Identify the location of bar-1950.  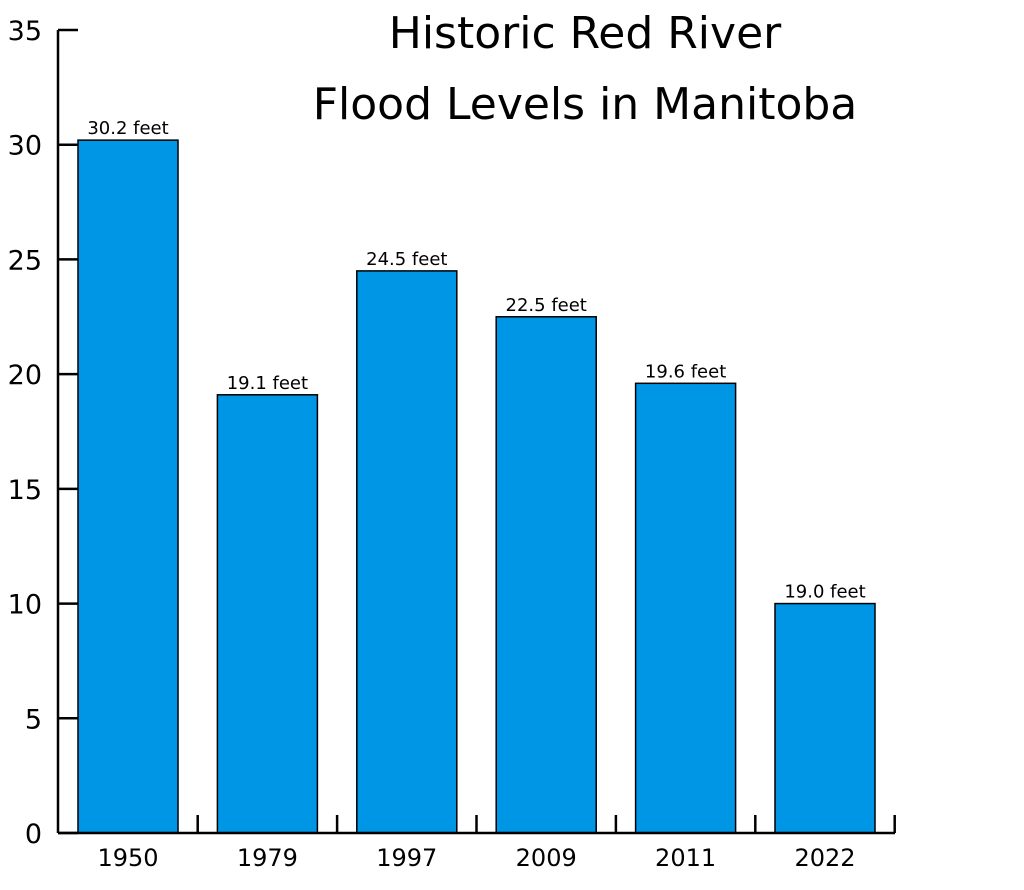
(128, 486).